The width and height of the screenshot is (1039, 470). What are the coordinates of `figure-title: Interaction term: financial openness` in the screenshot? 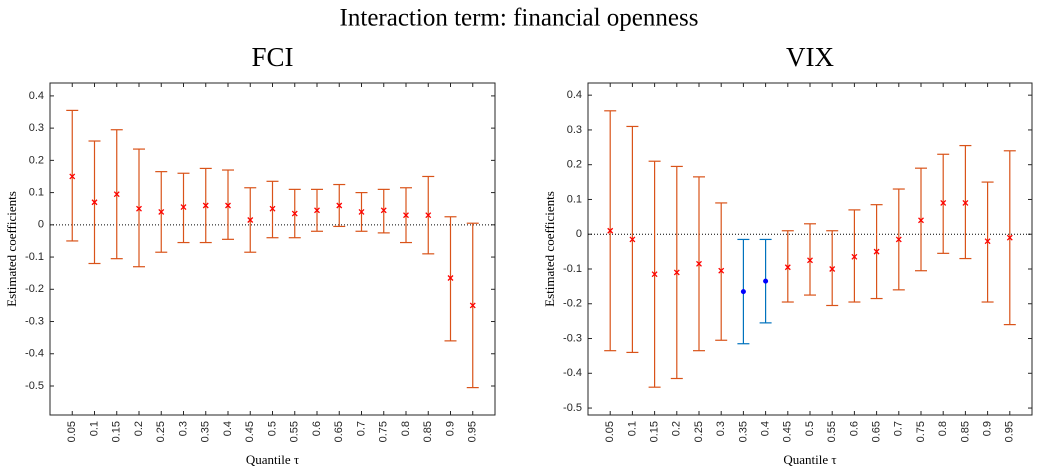 It's located at (519, 18).